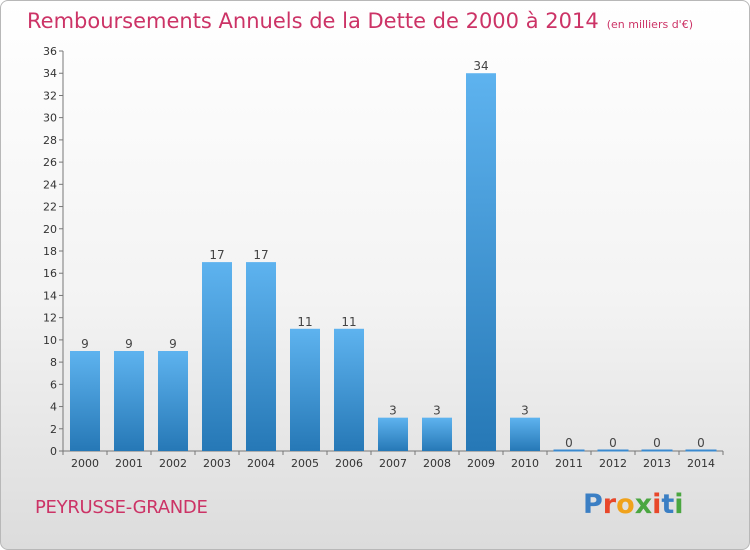 This screenshot has height=550, width=750. Describe the element at coordinates (261, 356) in the screenshot. I see `bar-2004` at that location.